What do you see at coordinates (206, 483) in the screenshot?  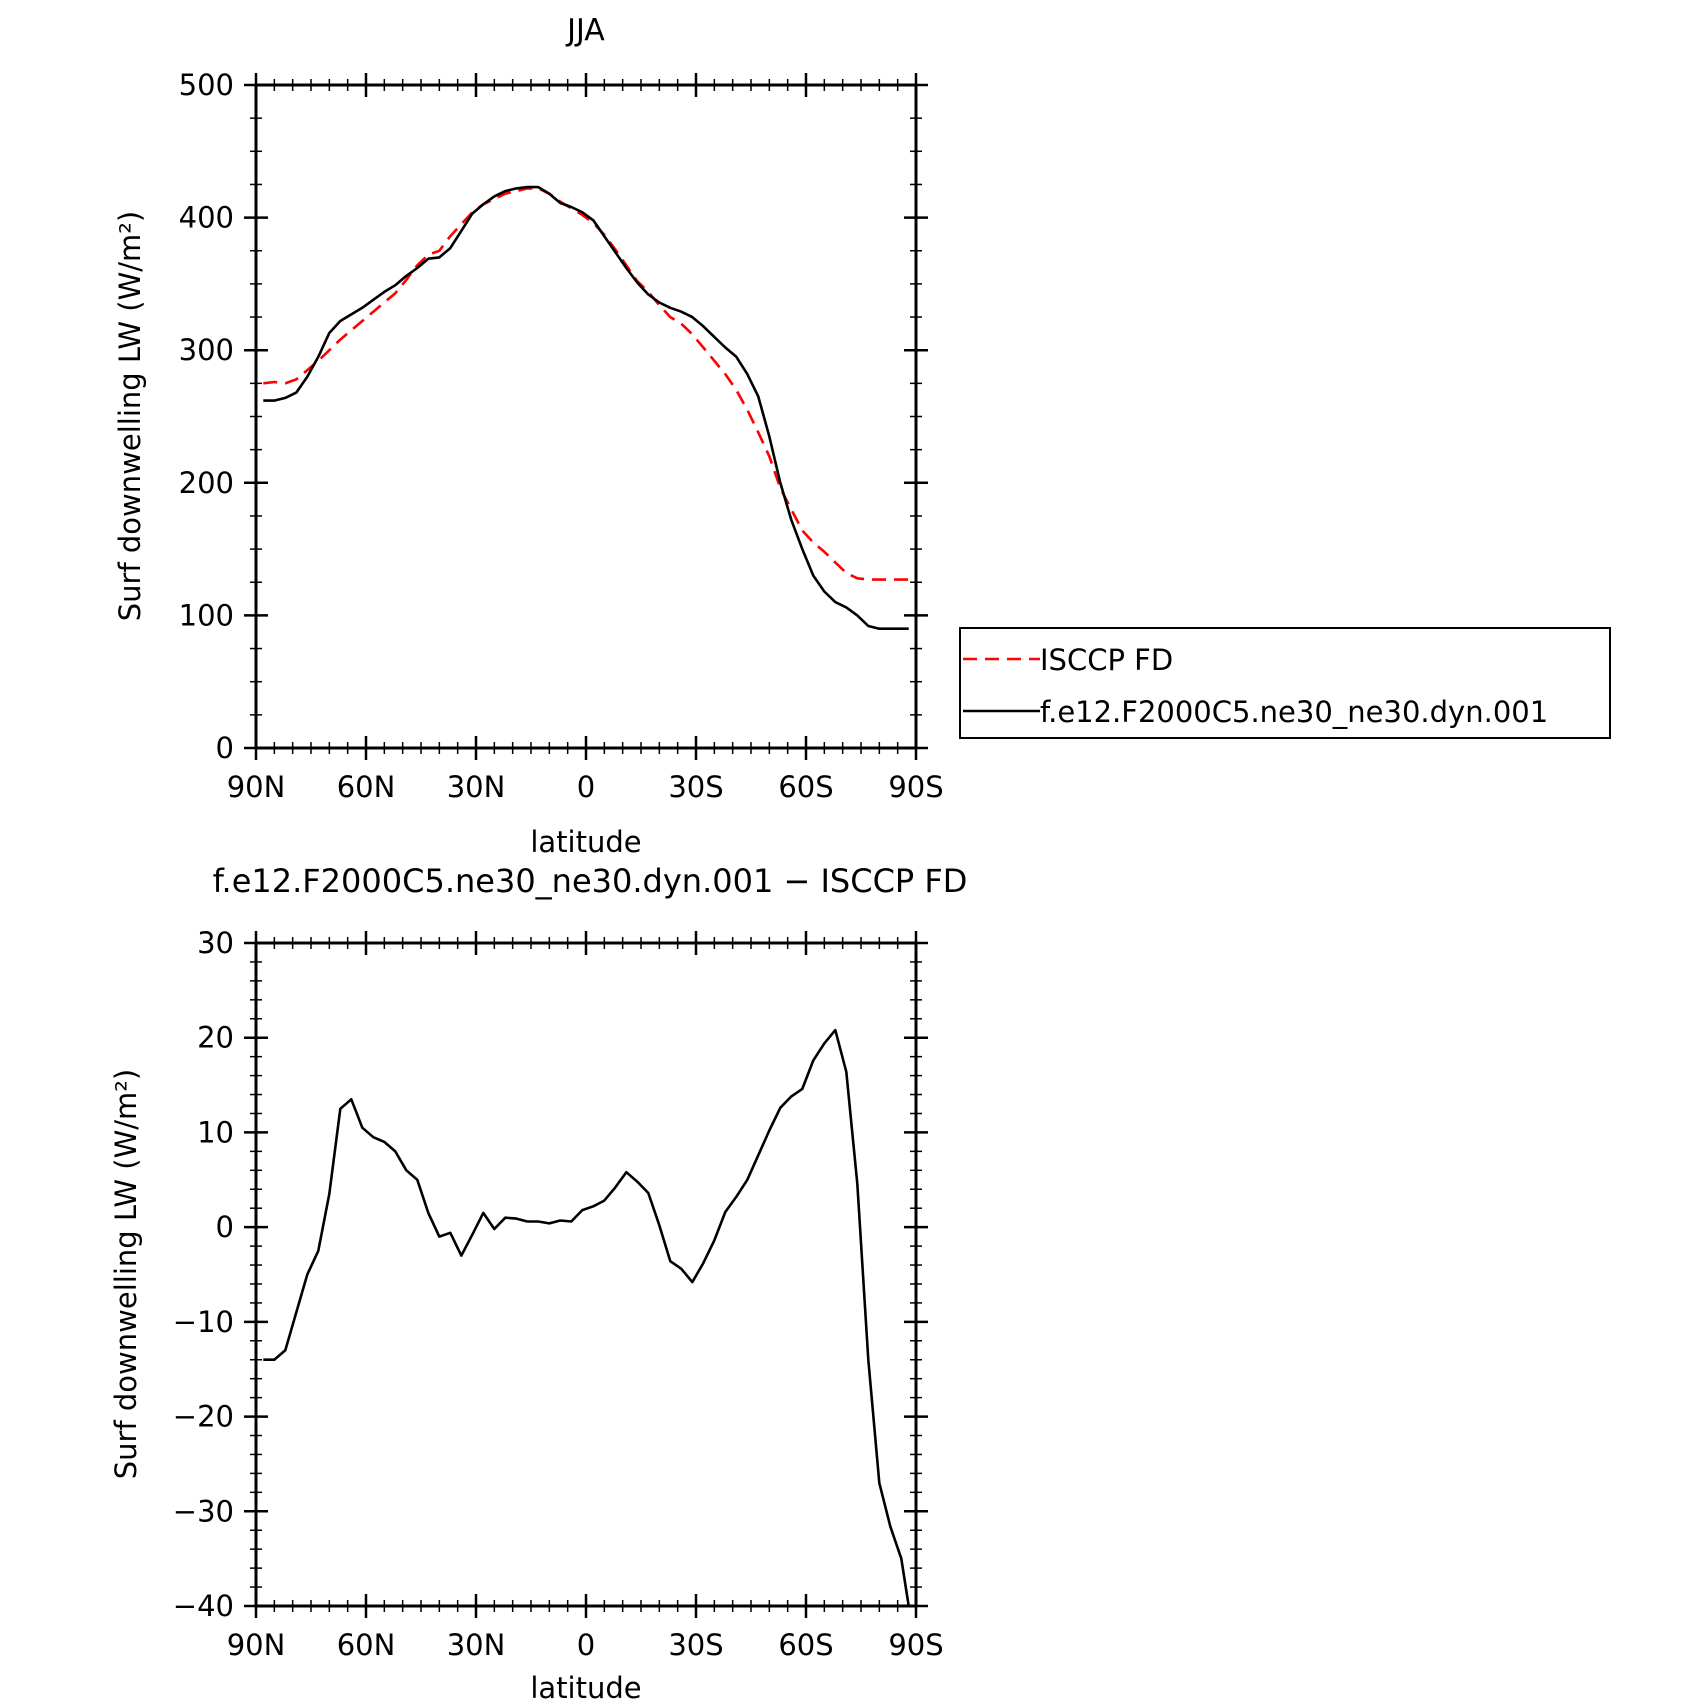 I see `top-y-tick-label: 200` at bounding box center [206, 483].